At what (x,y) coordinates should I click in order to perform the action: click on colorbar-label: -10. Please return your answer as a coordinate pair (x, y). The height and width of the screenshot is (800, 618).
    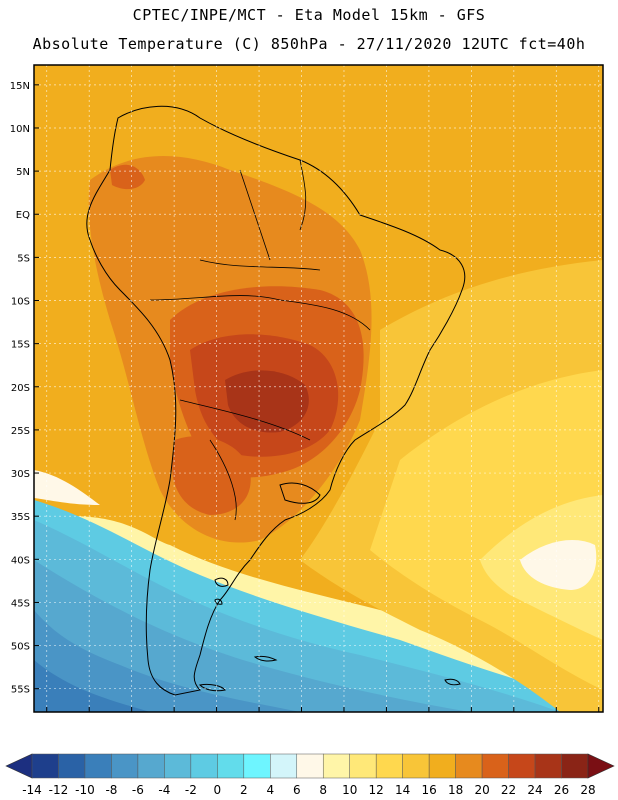
    Looking at the image, I should click on (85, 790).